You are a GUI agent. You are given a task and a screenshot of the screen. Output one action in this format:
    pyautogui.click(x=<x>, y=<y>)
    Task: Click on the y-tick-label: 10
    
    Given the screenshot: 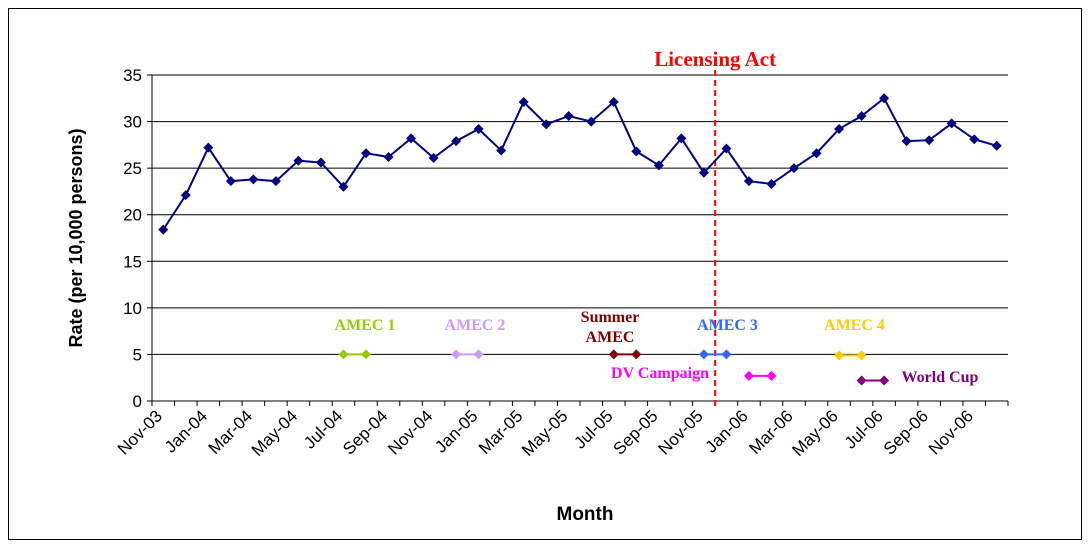 What is the action you would take?
    pyautogui.click(x=132, y=308)
    